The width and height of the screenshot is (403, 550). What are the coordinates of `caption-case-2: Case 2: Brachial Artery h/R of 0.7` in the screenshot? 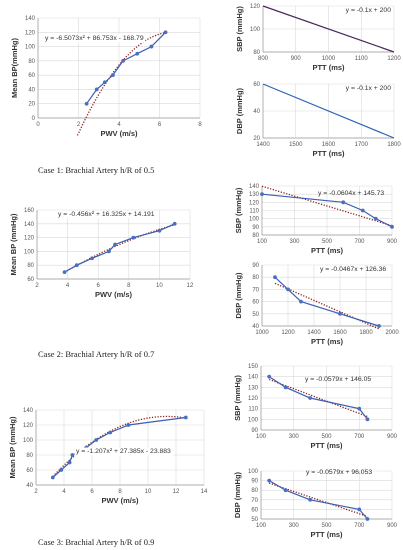 It's located at (96, 354).